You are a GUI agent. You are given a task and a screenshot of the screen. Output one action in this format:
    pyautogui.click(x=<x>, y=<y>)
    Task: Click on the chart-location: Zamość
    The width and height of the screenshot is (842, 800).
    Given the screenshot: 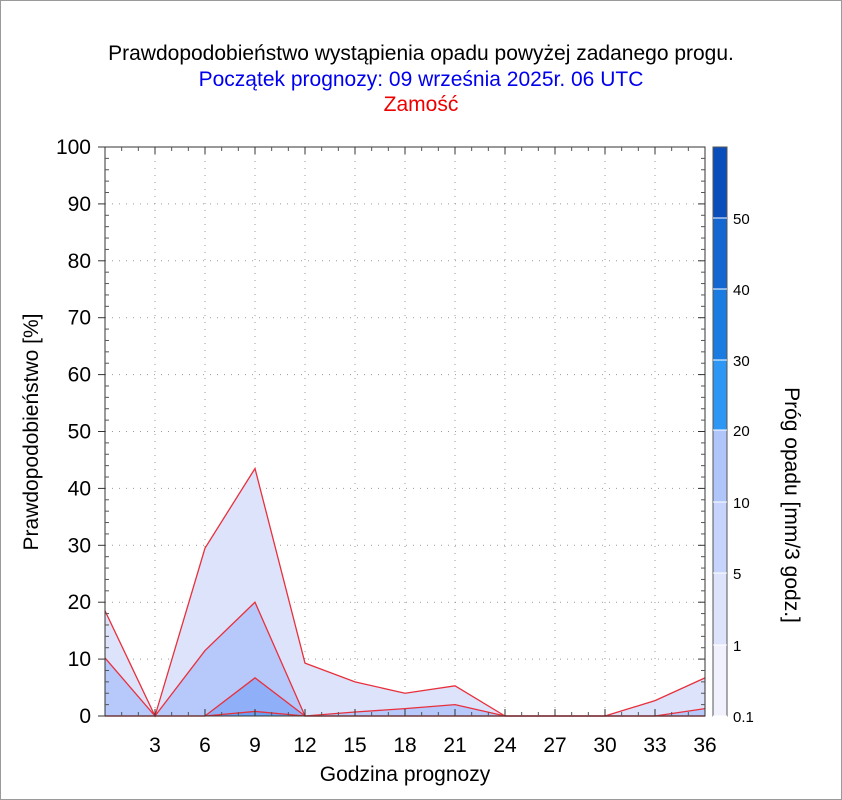 What is the action you would take?
    pyautogui.click(x=421, y=104)
    